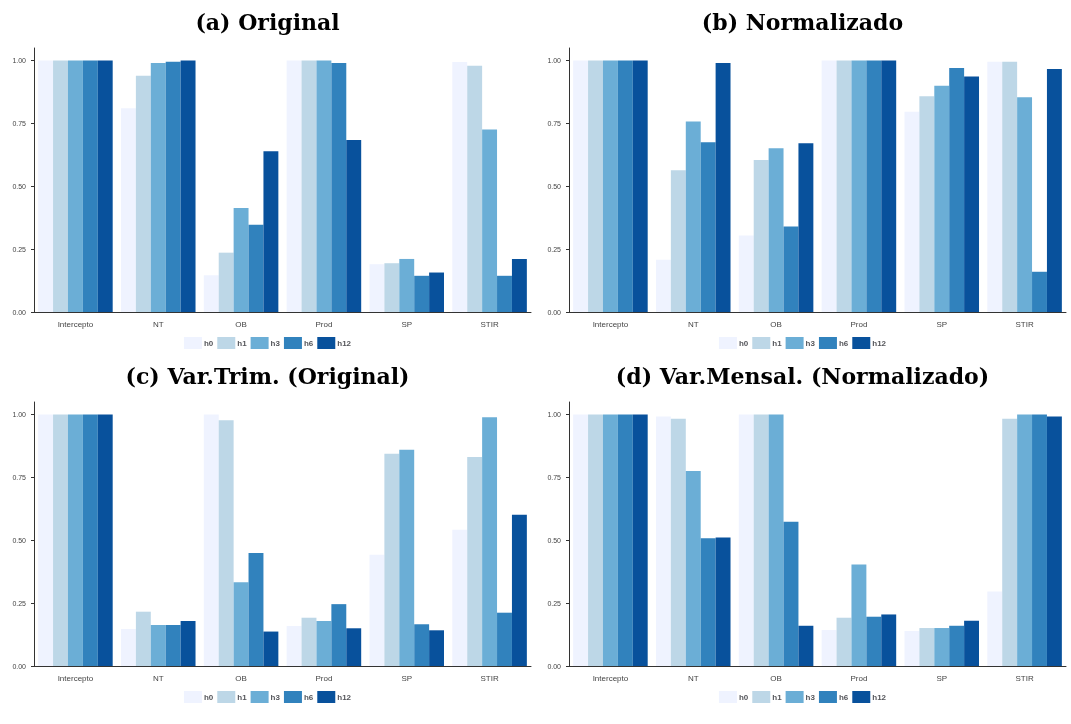 Image resolution: width=1071 pixels, height=724 pixels. I want to click on chart-title: (c) Var.Trim. (Original), so click(267, 376).